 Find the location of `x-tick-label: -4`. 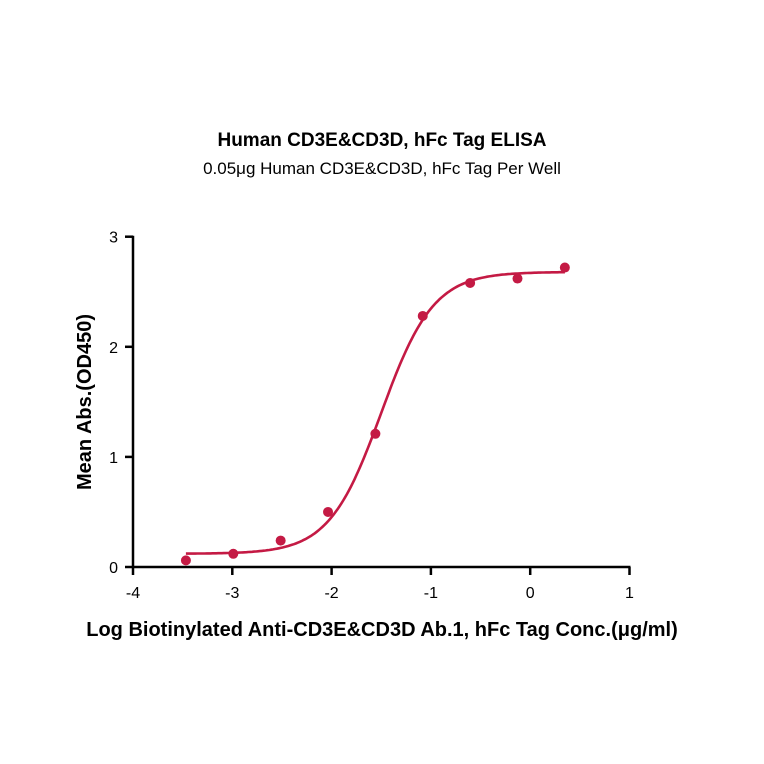

x-tick-label: -4 is located at coordinates (133, 593).